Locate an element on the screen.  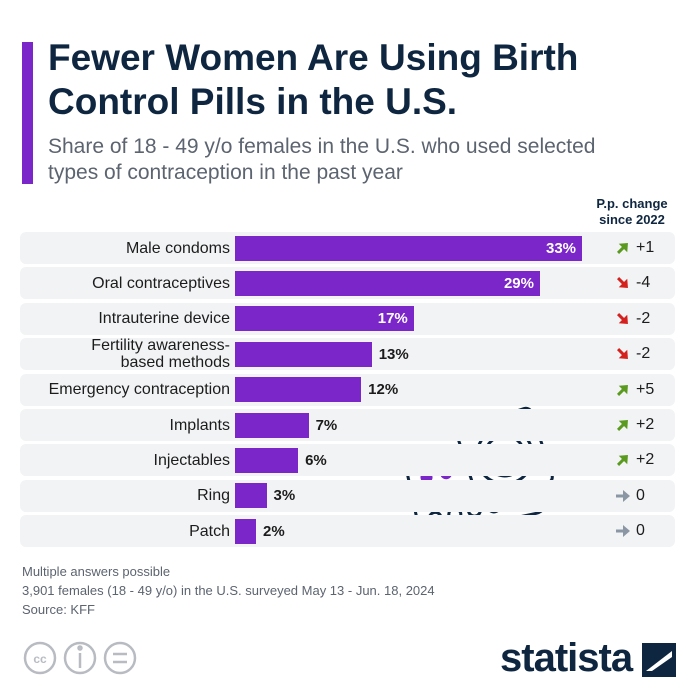
category-label: Intrauterine device is located at coordinates (164, 319).